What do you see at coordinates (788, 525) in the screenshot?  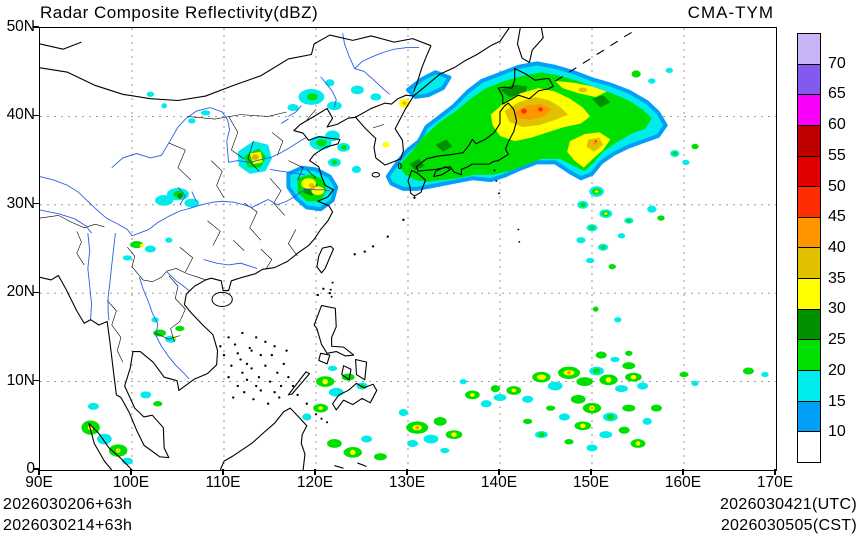 I see `valid-time-cst: 2026030505(CST)` at bounding box center [788, 525].